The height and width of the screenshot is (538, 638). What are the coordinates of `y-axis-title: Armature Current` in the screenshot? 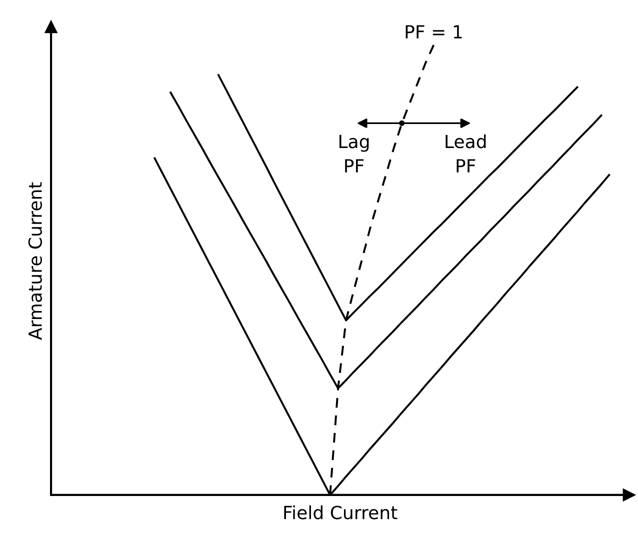 It's located at (35, 261).